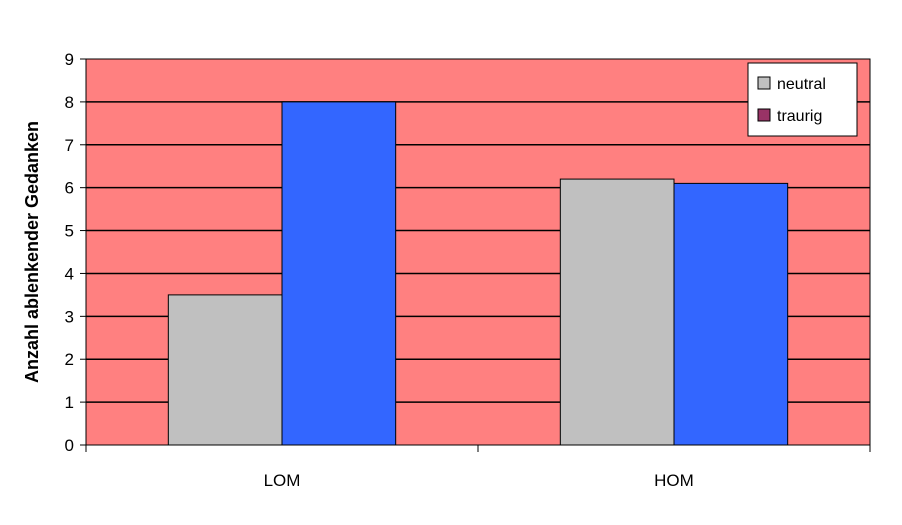 The height and width of the screenshot is (525, 902). Describe the element at coordinates (225, 370) in the screenshot. I see `bar-neutral-LOM` at that location.